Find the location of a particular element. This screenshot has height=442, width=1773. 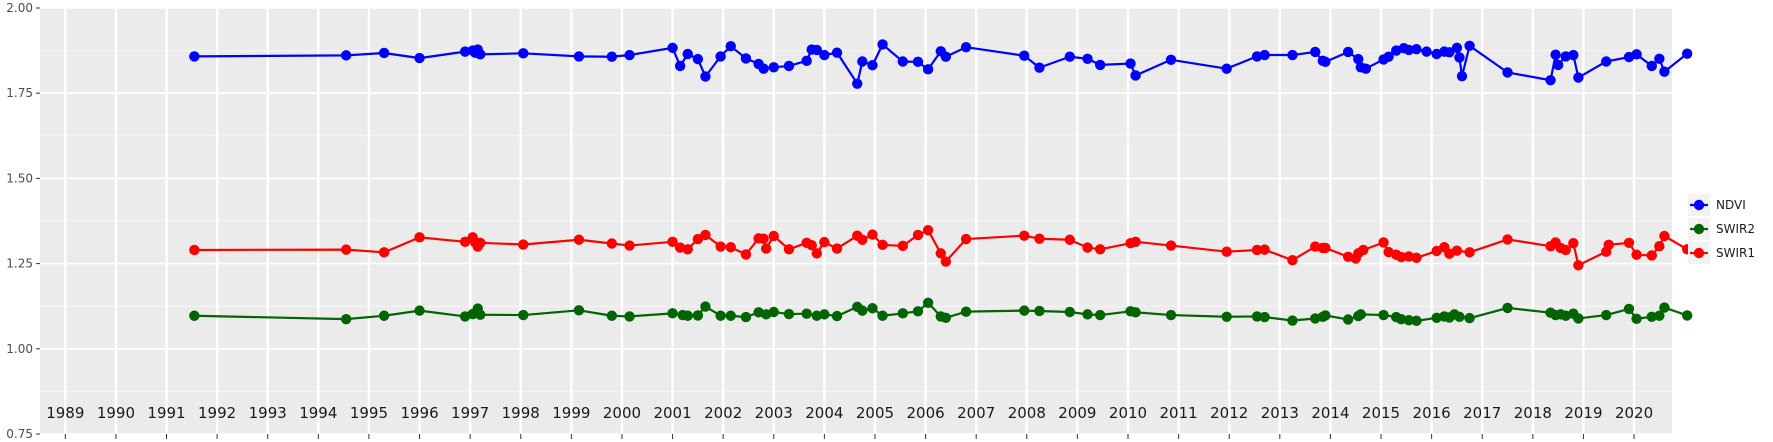

y-tick-label: 2.00 is located at coordinates (19, 8).